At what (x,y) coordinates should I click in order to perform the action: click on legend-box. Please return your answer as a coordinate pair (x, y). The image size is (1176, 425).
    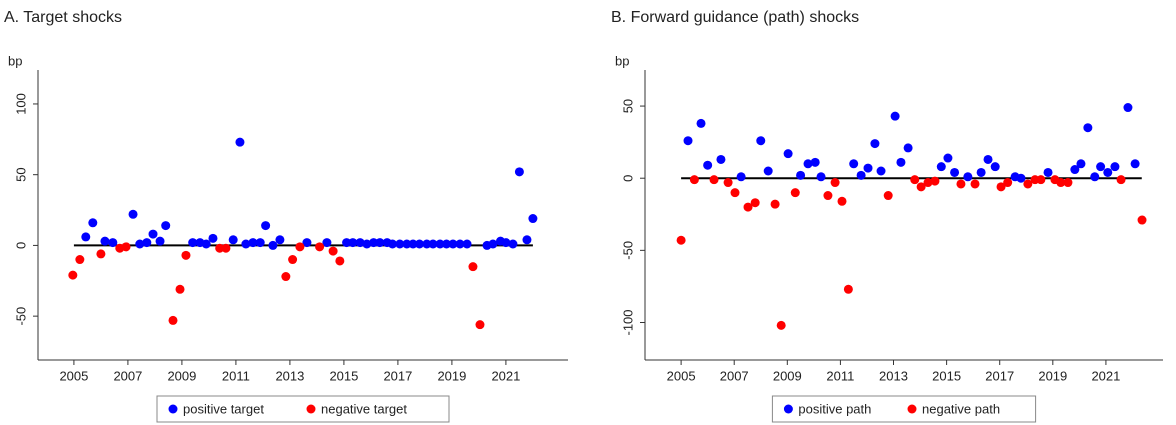
    Looking at the image, I should click on (904, 409).